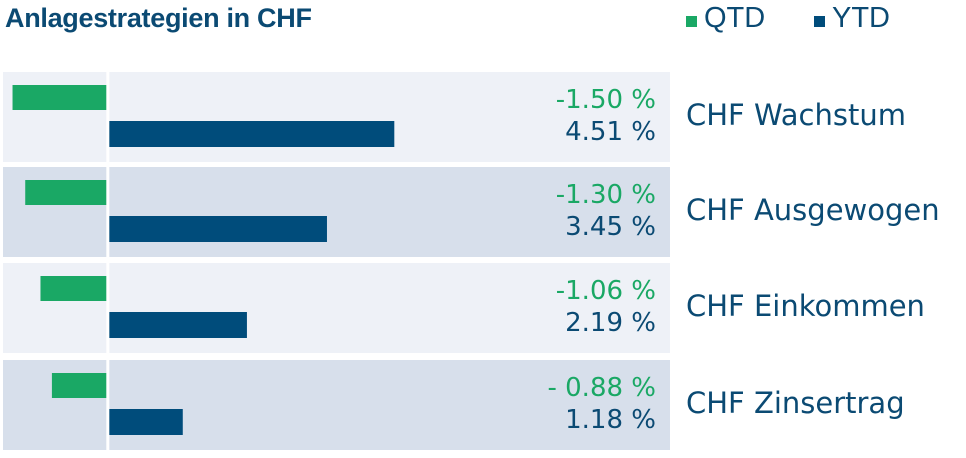 The height and width of the screenshot is (458, 966). What do you see at coordinates (606, 195) in the screenshot?
I see `data-label-qtd: -1.30 %` at bounding box center [606, 195].